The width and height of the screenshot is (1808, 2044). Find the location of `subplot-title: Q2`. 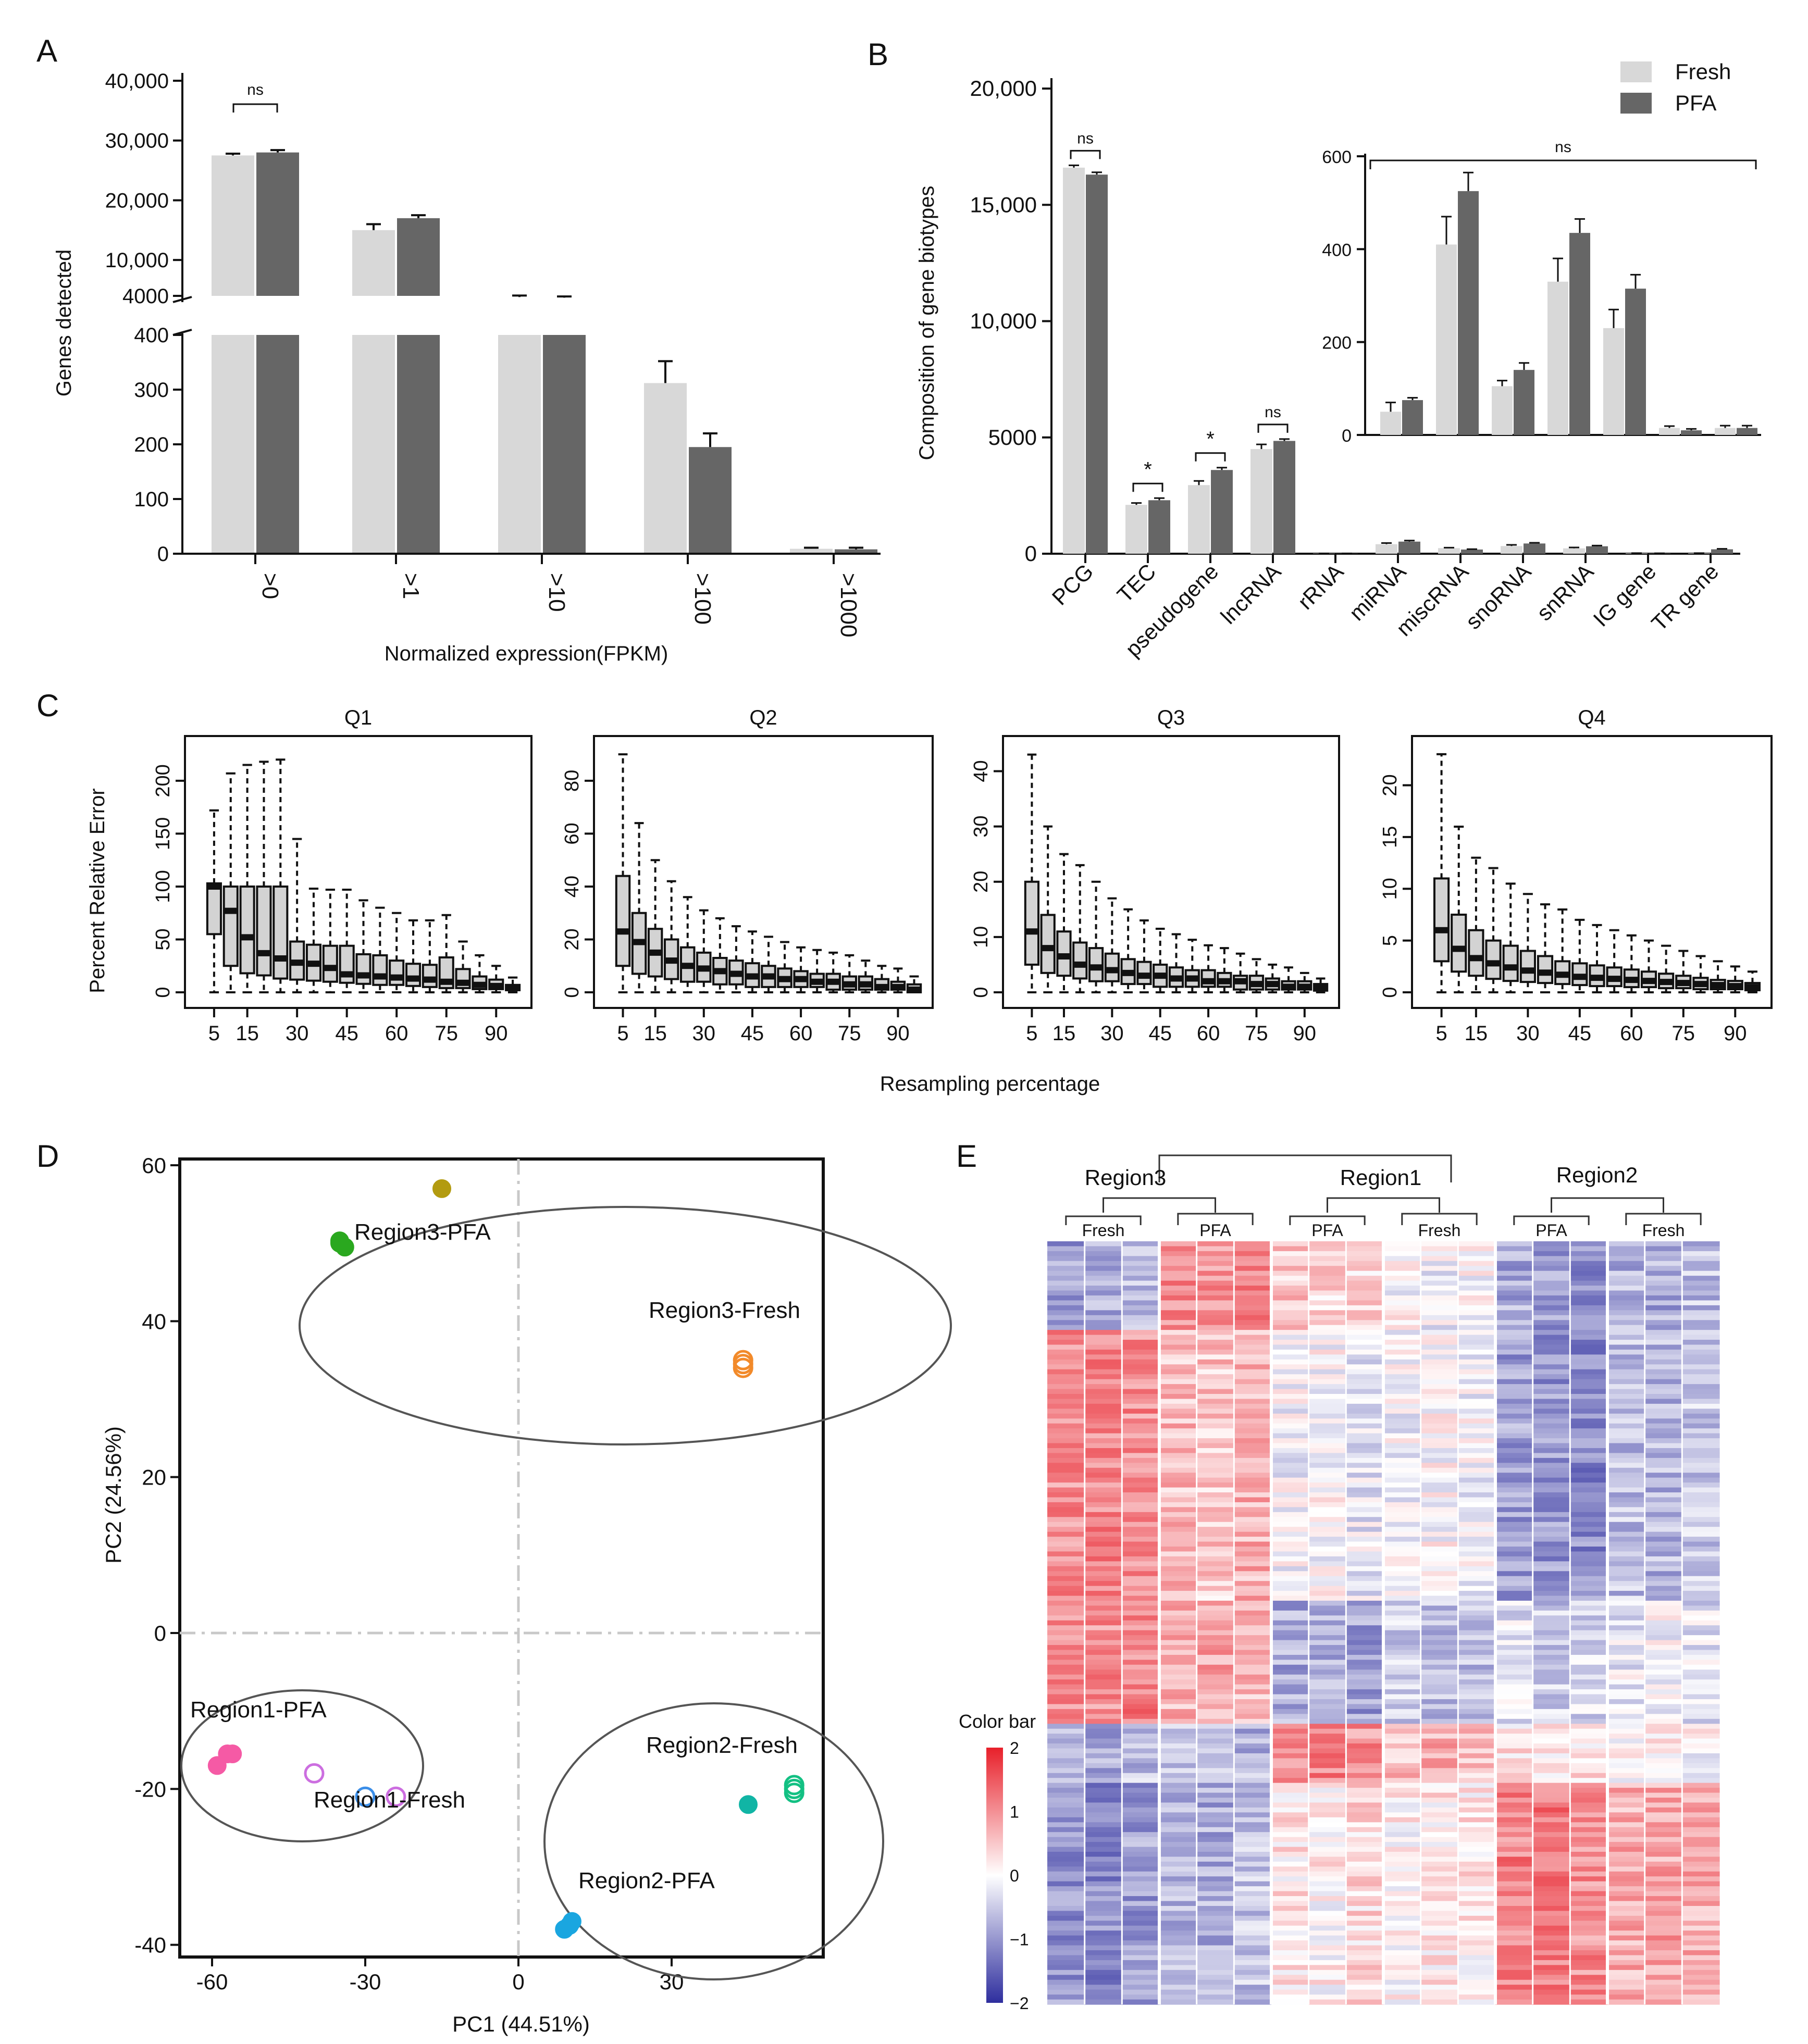

subplot-title: Q2 is located at coordinates (763, 717).